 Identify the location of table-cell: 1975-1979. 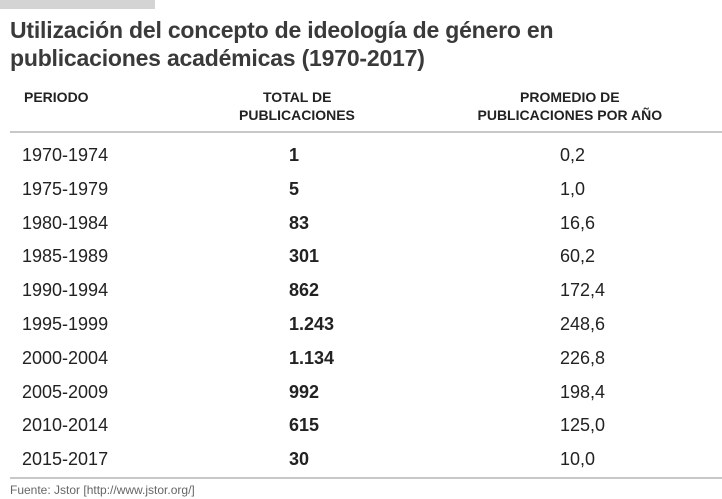
(65, 188).